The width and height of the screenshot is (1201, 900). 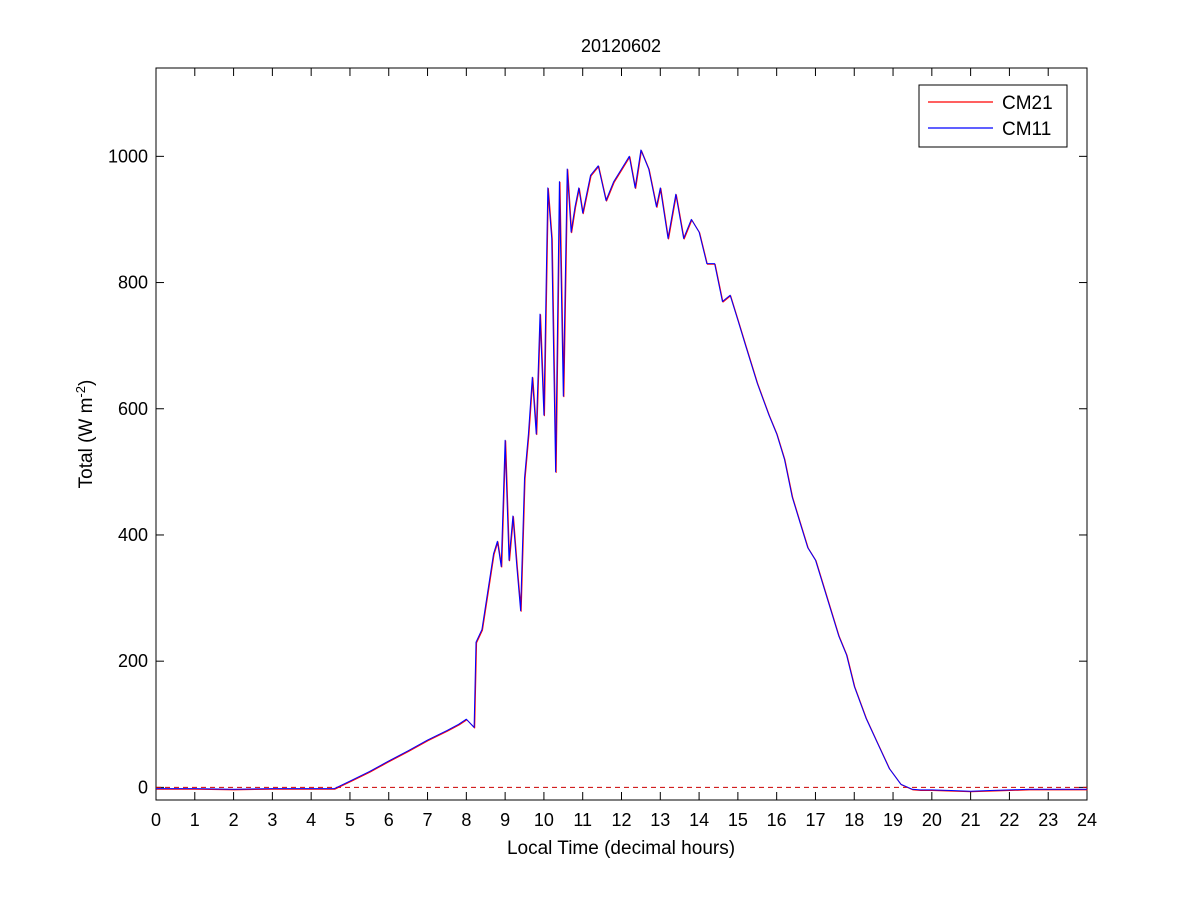 What do you see at coordinates (86, 383) in the screenshot?
I see `y-axis-label-close: )` at bounding box center [86, 383].